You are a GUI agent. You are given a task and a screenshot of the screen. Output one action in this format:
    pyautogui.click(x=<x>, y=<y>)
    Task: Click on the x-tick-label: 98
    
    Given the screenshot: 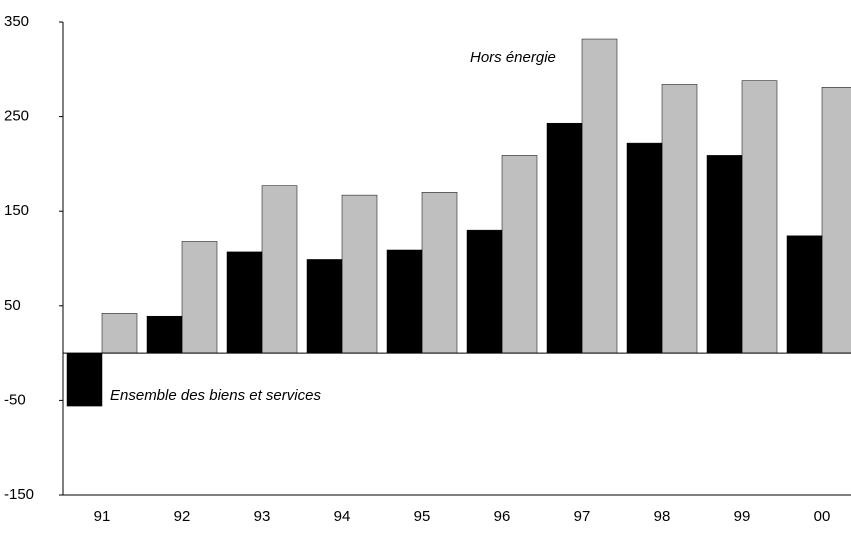 What is the action you would take?
    pyautogui.click(x=662, y=516)
    